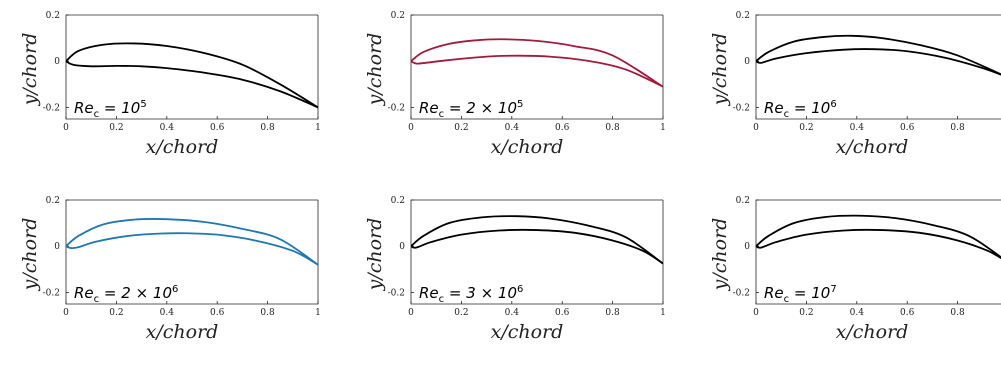 Image resolution: width=1001 pixels, height=370 pixels. I want to click on reynolds-annotation: Rec = 3 × 106, so click(471, 294).